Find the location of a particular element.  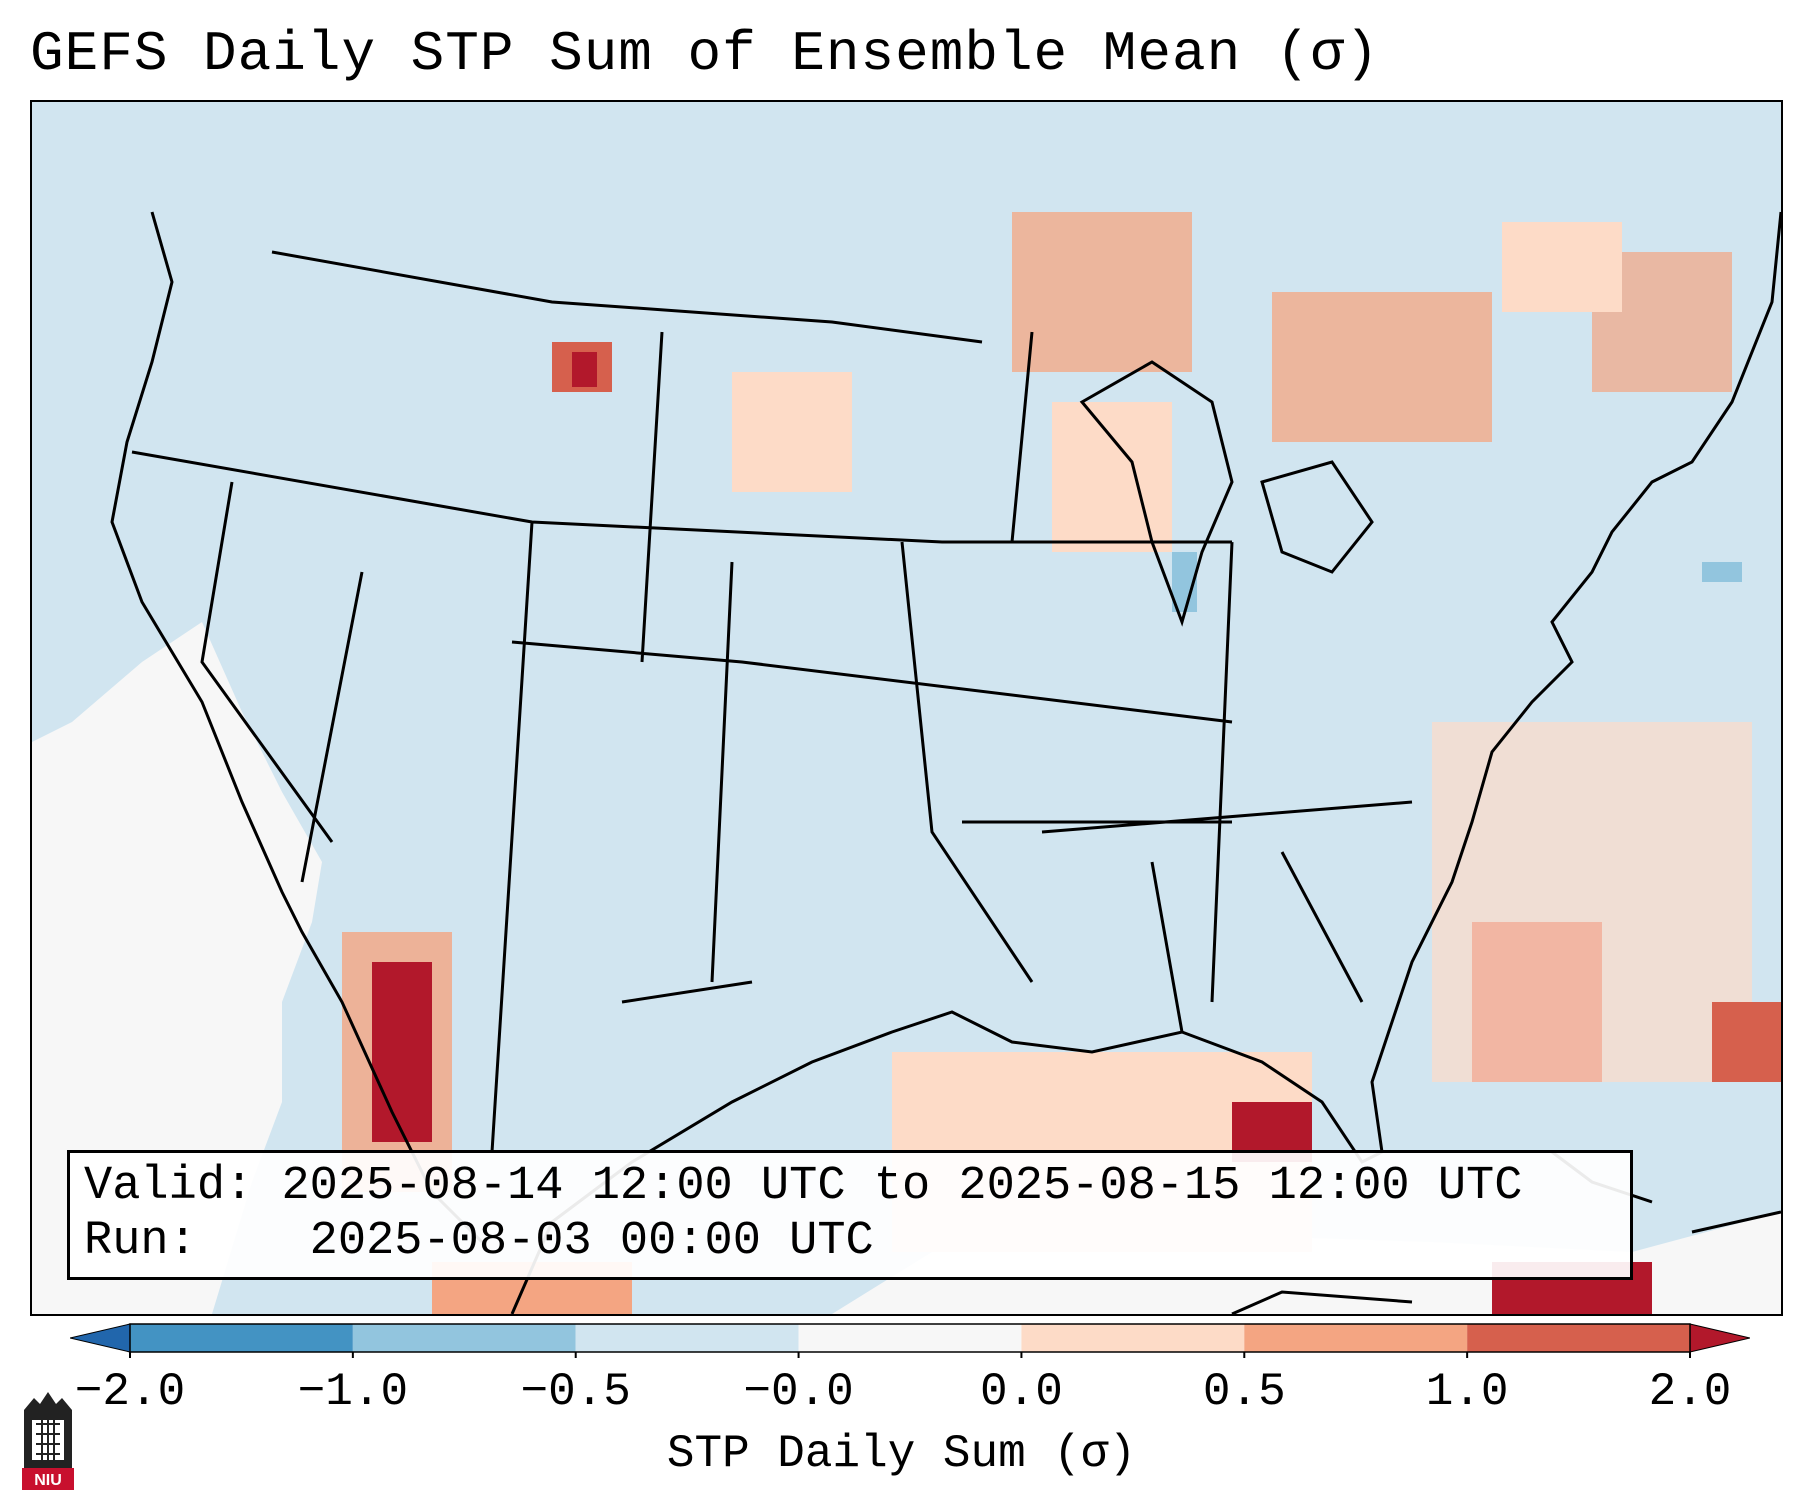

map-title: GEFS Daily STP Sum of Ensemble Mean (σ) is located at coordinates (705, 54).